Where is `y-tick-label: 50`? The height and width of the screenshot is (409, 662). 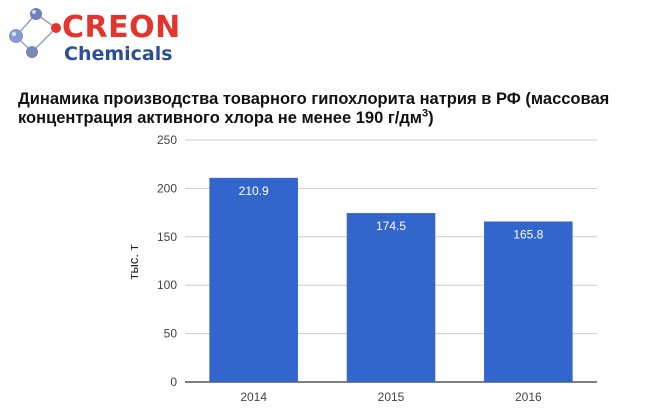
y-tick-label: 50 is located at coordinates (171, 334).